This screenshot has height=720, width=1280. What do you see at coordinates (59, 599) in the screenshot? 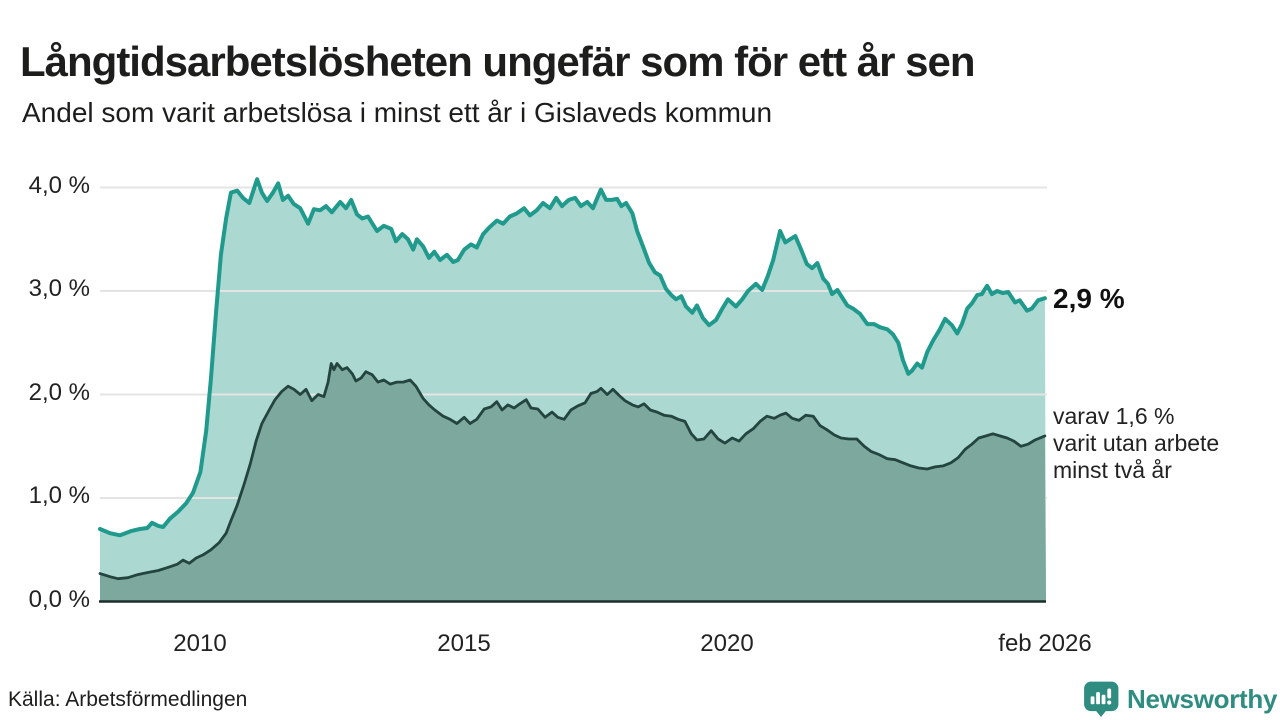
I see `y-tick-label-0: 0,0 %` at bounding box center [59, 599].